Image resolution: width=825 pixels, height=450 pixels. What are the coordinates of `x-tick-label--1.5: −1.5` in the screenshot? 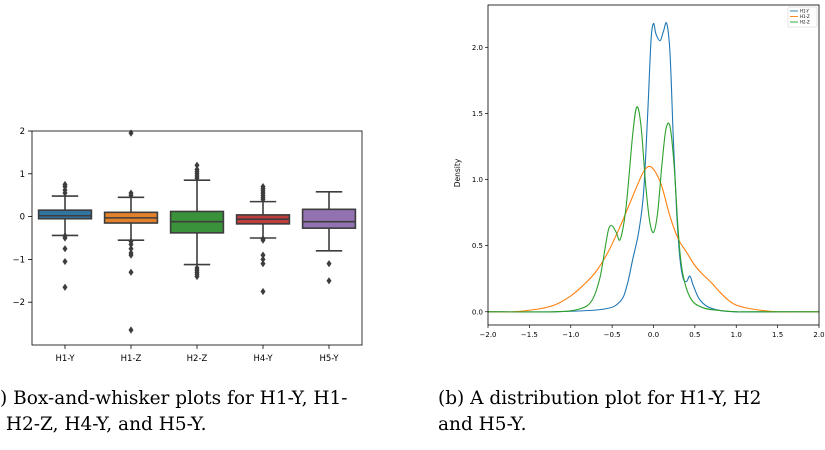 It's located at (529, 335).